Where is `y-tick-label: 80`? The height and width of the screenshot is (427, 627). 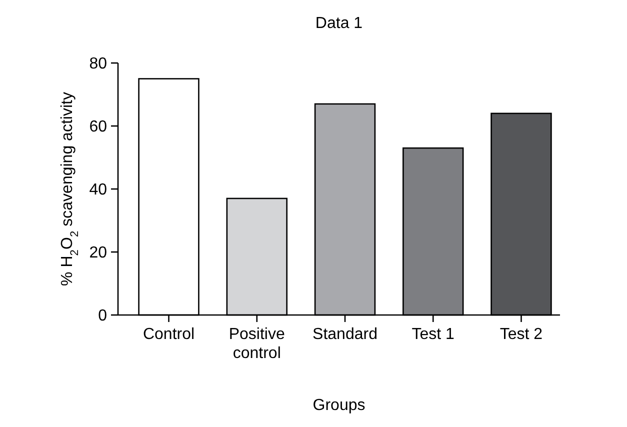
y-tick-label: 80 is located at coordinates (98, 64).